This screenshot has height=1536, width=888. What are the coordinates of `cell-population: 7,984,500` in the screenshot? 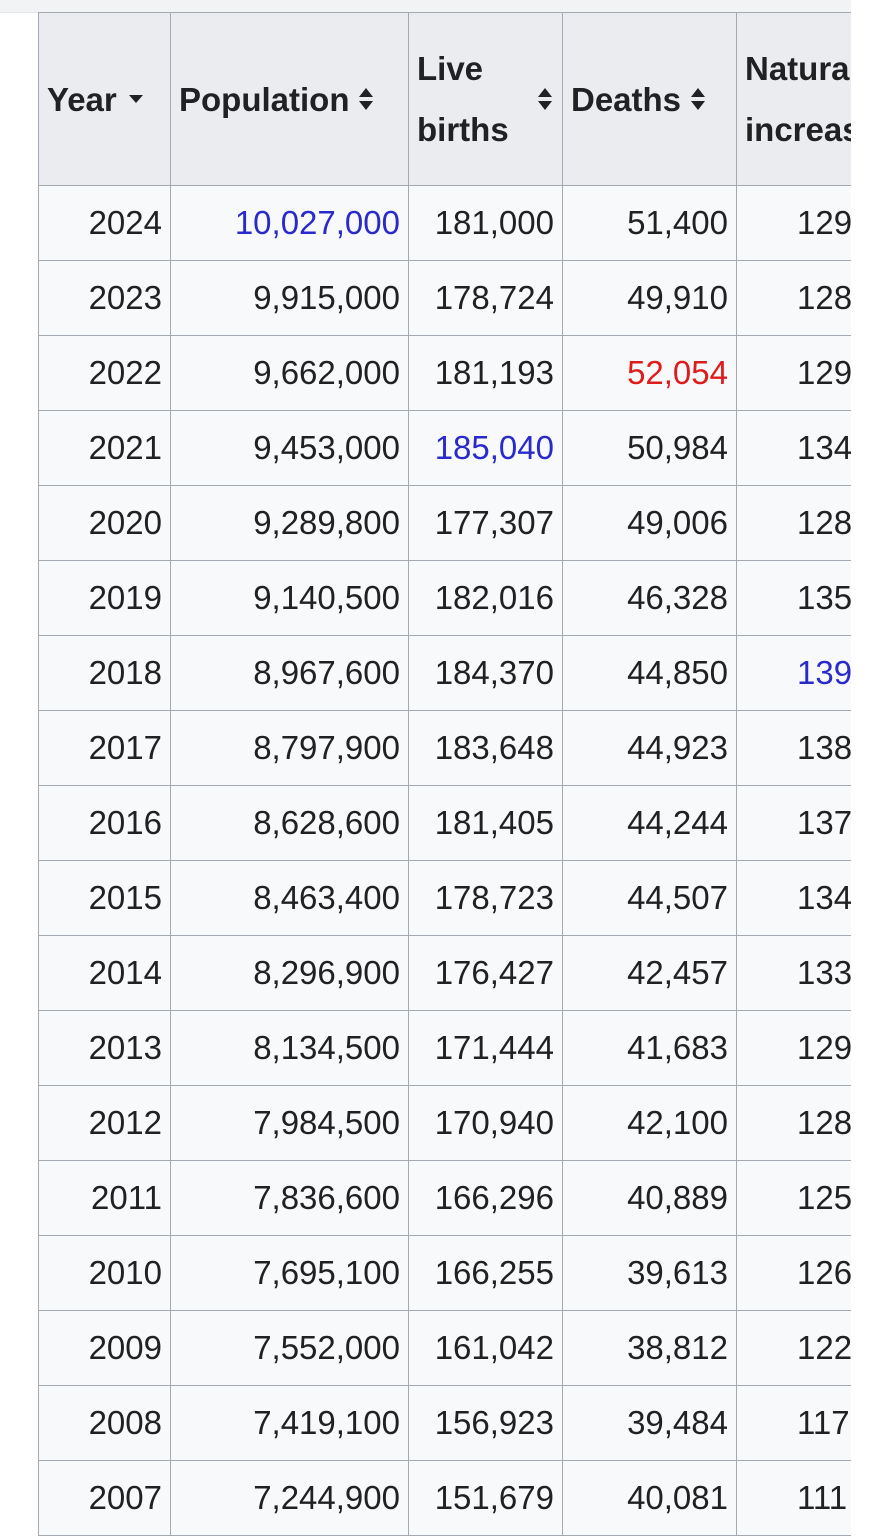 It's located at (289, 1123).